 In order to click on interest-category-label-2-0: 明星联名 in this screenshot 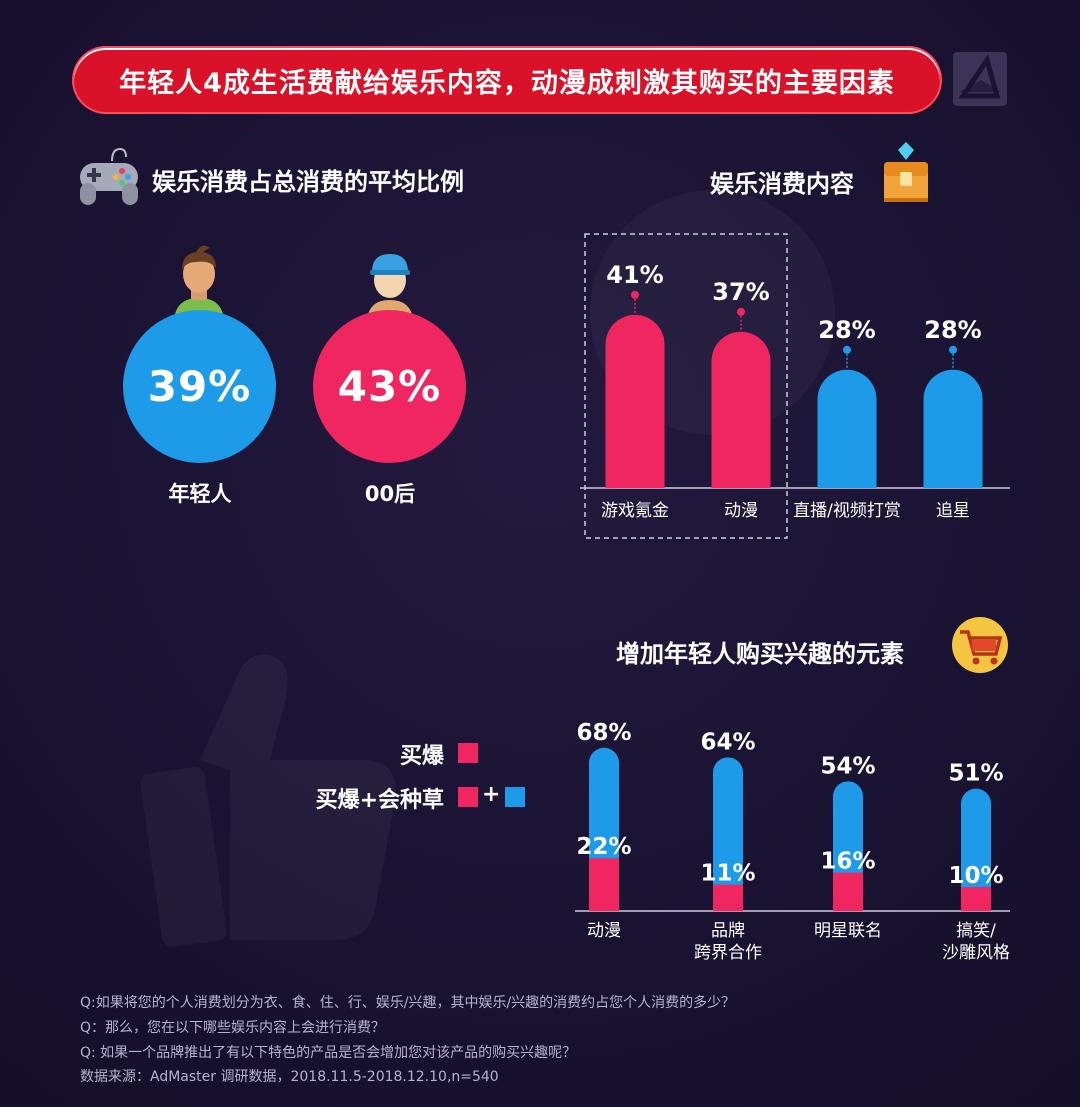, I will do `click(848, 931)`.